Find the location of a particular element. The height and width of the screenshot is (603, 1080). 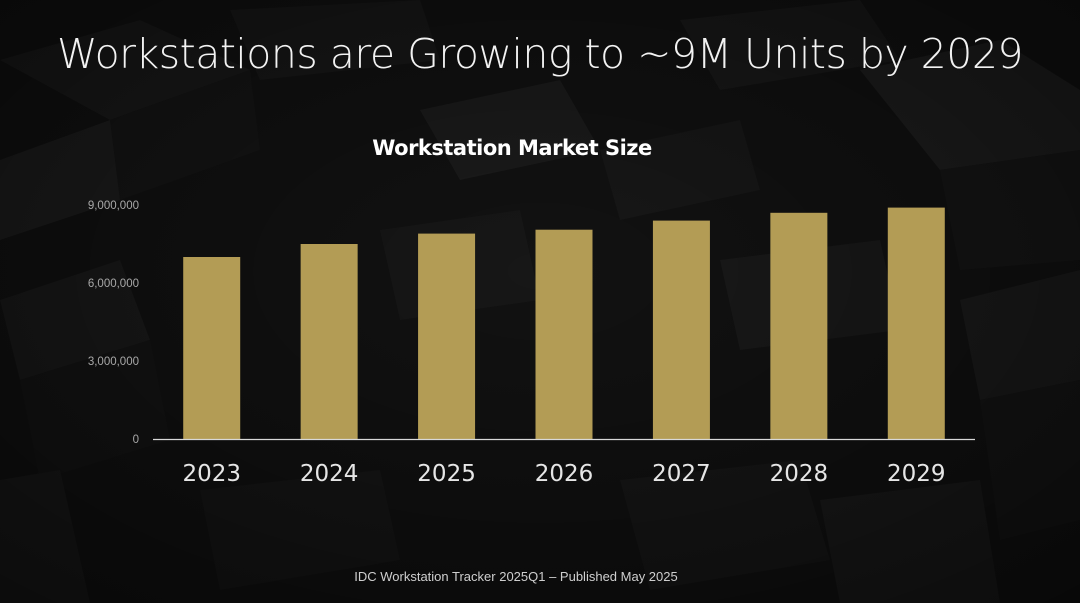

y-tick-label: 6,000,000 is located at coordinates (113, 284).